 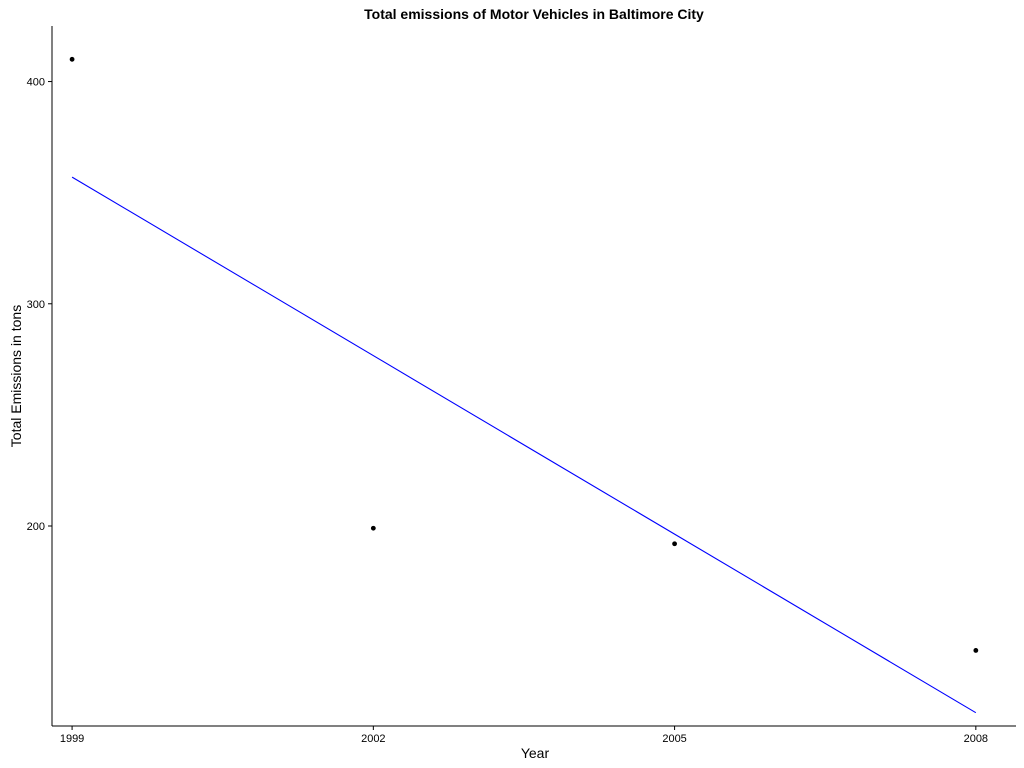 What do you see at coordinates (36, 83) in the screenshot?
I see `y-tick-label: 400` at bounding box center [36, 83].